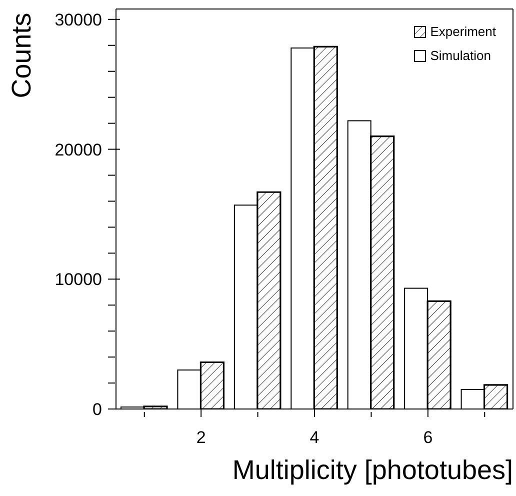  I want to click on x-tick-label: 4, so click(315, 437).